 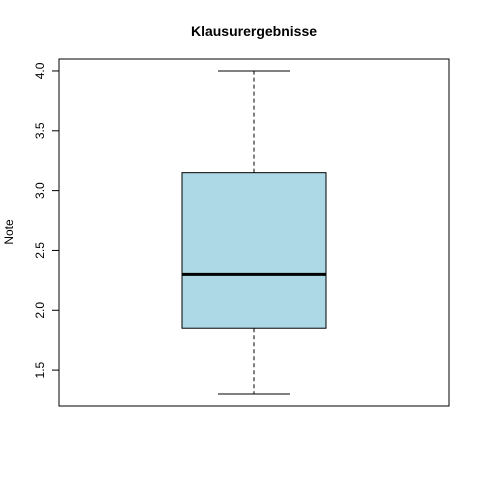 What do you see at coordinates (40, 190) in the screenshot?
I see `y-tick-label: 3.0` at bounding box center [40, 190].